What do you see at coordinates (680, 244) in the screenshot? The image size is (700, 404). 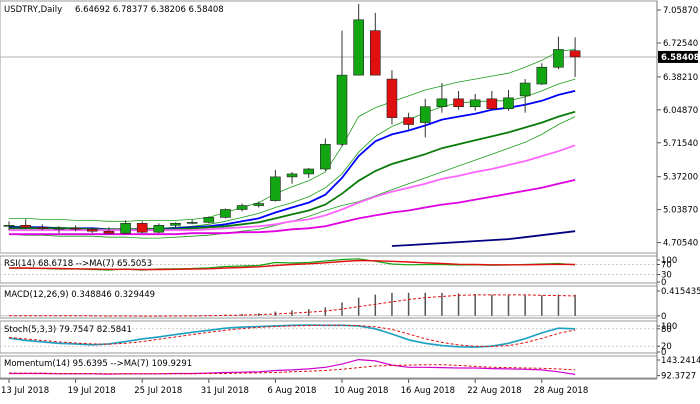 I see `price-tick-label: 4.70540` at bounding box center [680, 244].